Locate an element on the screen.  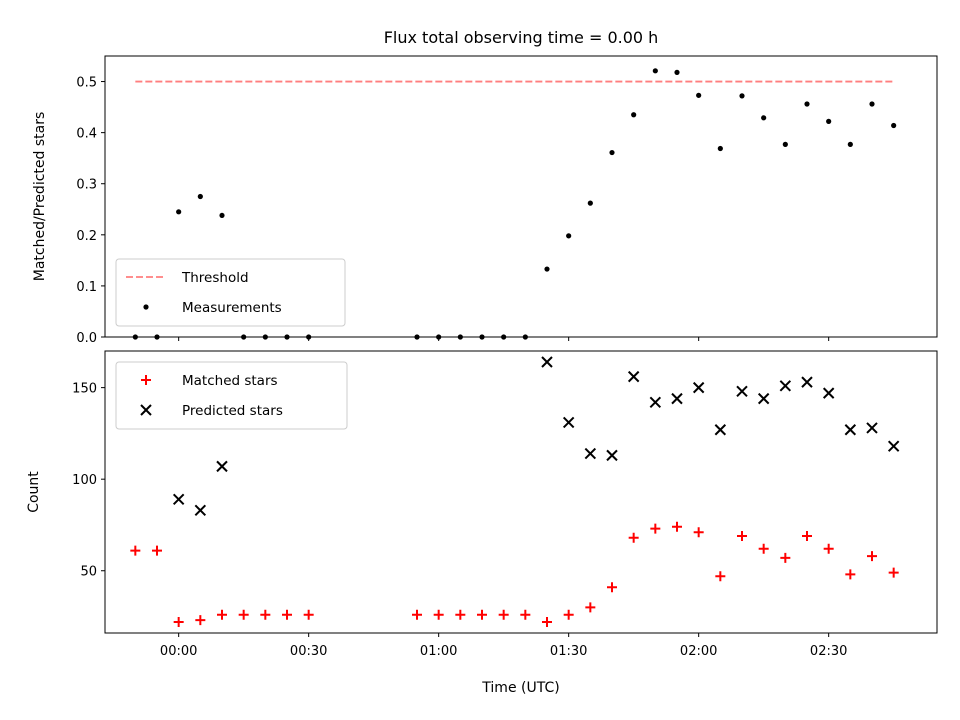
x-tick-label: 02:30 is located at coordinates (828, 651).